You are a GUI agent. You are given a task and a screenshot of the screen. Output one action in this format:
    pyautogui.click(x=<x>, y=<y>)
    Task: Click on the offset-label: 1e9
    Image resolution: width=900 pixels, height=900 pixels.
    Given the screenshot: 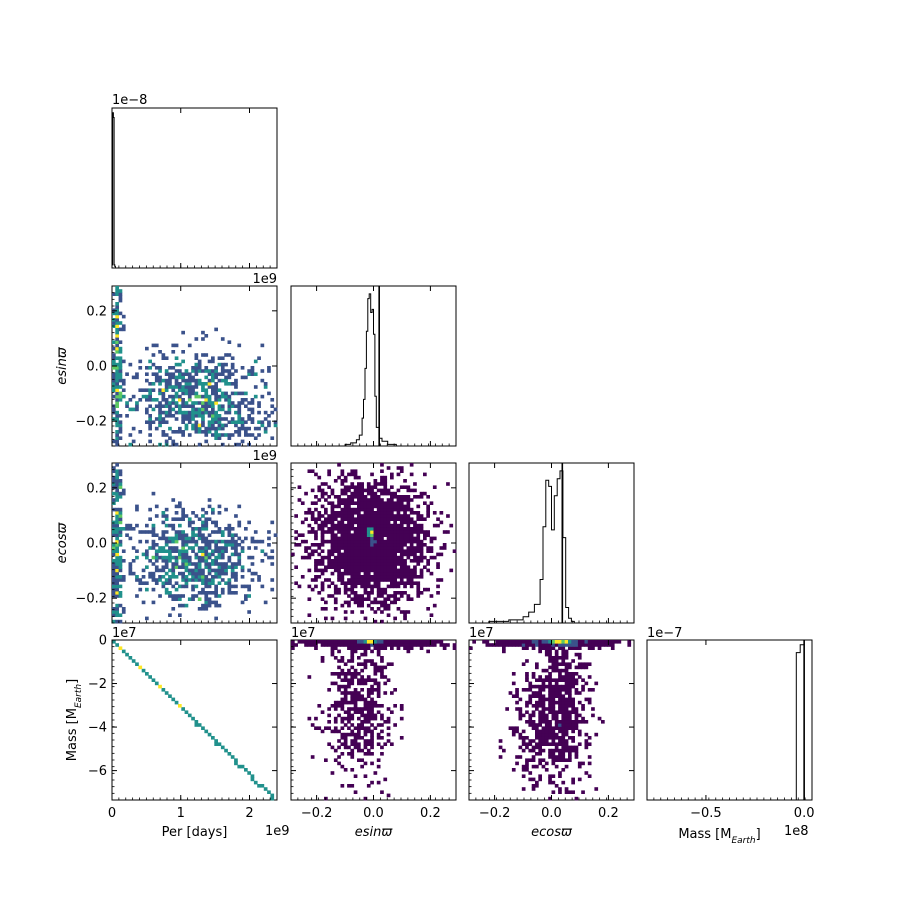 What is the action you would take?
    pyautogui.click(x=277, y=831)
    